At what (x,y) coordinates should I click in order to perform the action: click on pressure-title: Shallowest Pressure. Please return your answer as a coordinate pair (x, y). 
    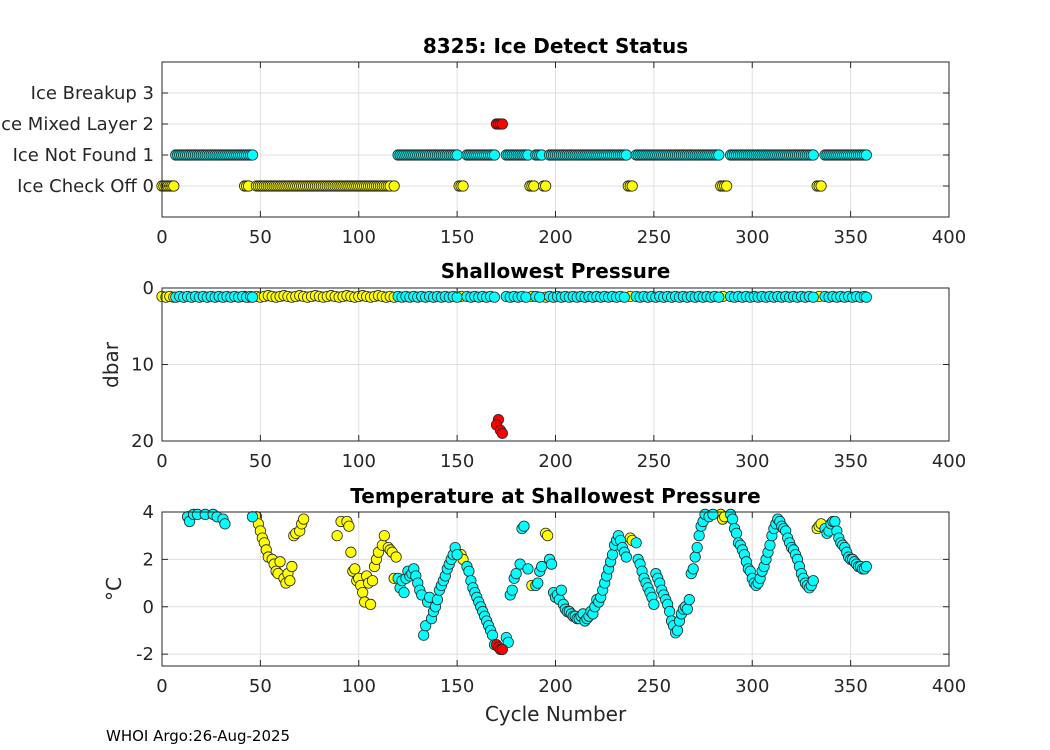
    Looking at the image, I should click on (556, 271).